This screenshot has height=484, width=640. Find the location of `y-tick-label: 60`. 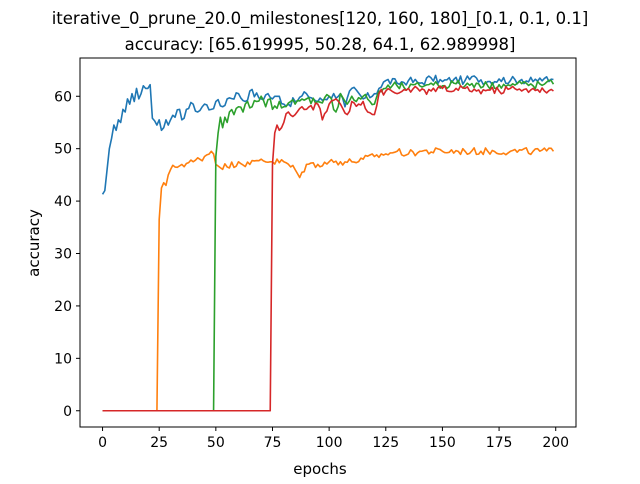

y-tick-label: 60 is located at coordinates (63, 97).